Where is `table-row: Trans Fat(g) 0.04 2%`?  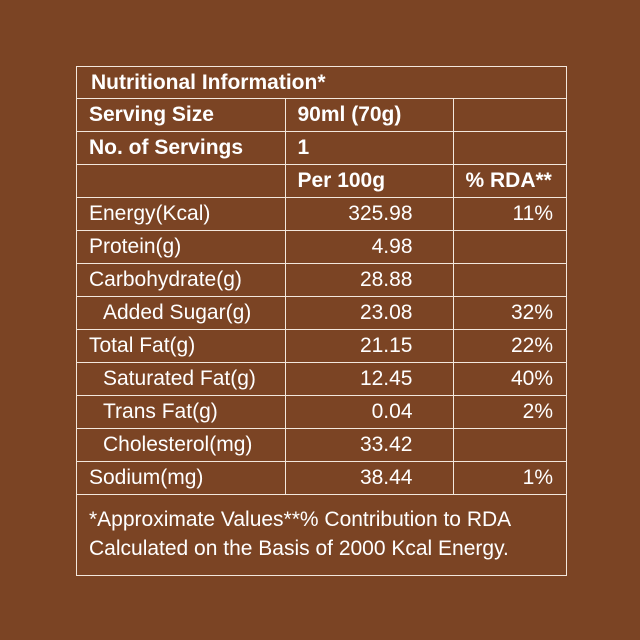
table-row: Trans Fat(g) 0.04 2% is located at coordinates (322, 411).